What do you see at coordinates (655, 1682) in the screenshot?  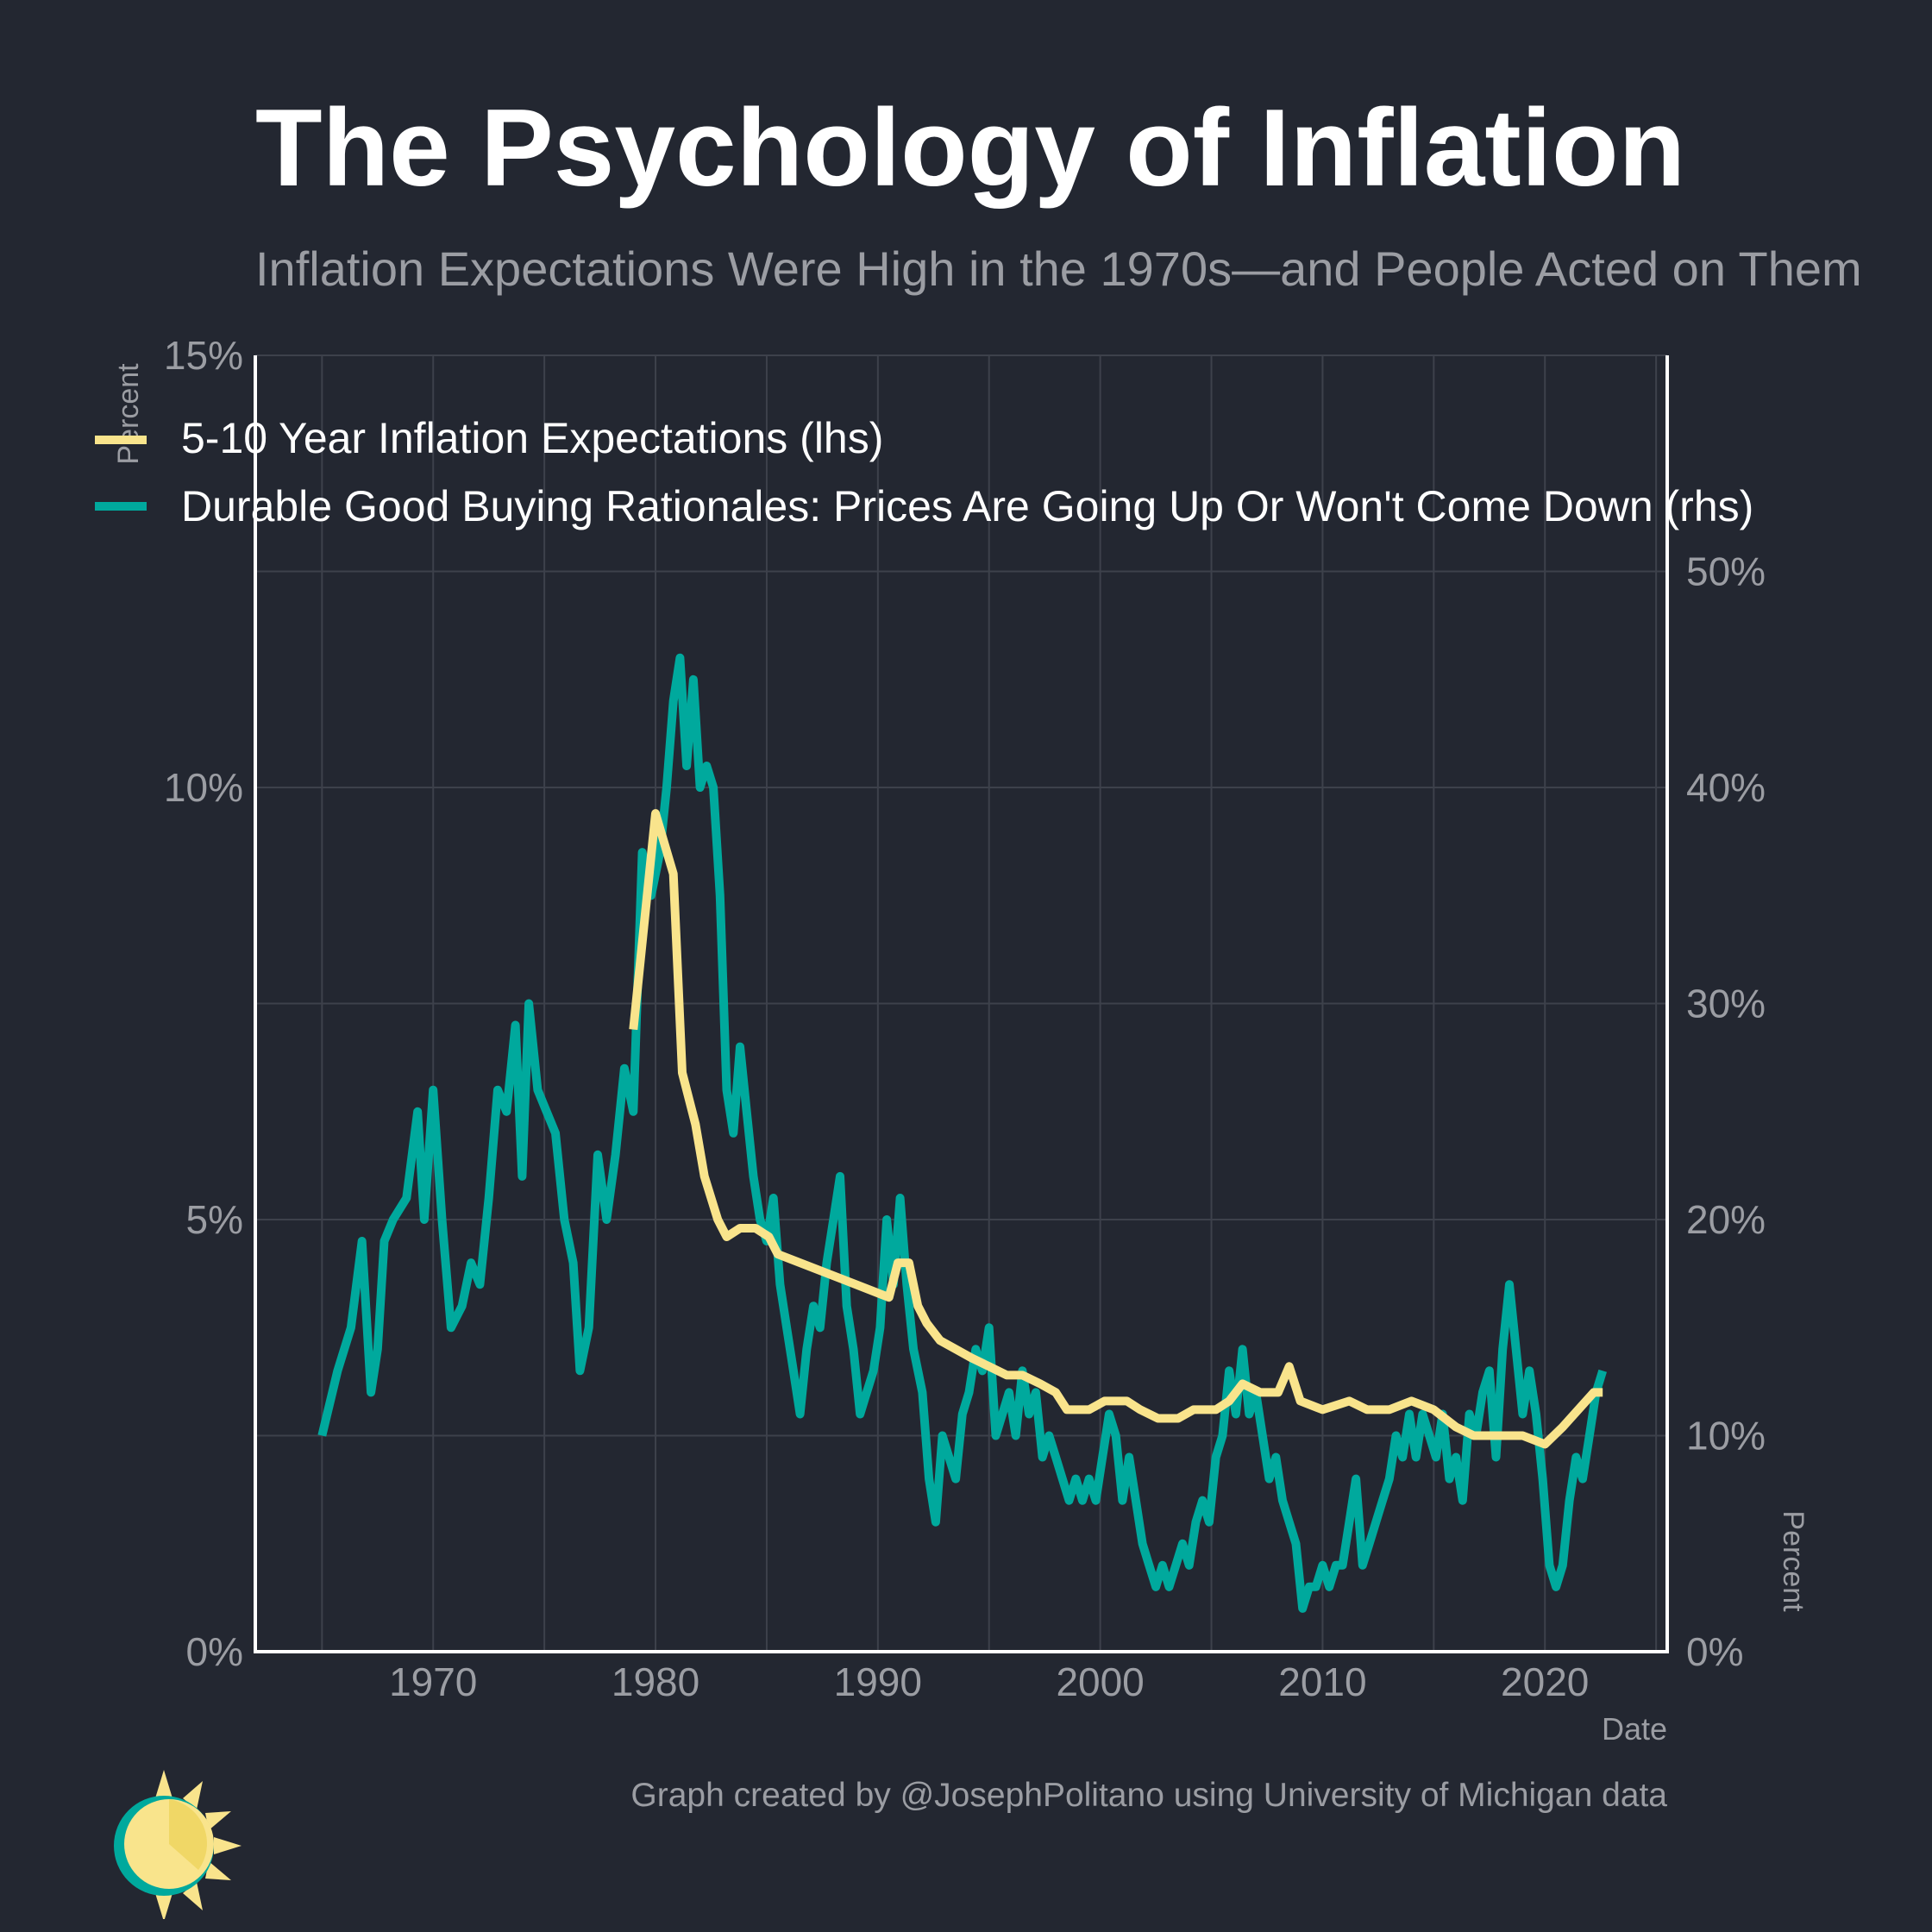 I see `x-tick-label: 1980` at bounding box center [655, 1682].